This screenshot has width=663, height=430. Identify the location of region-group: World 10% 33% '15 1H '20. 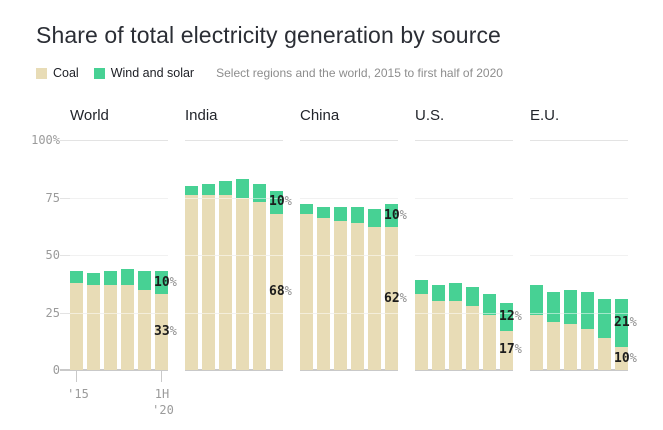
(118, 254).